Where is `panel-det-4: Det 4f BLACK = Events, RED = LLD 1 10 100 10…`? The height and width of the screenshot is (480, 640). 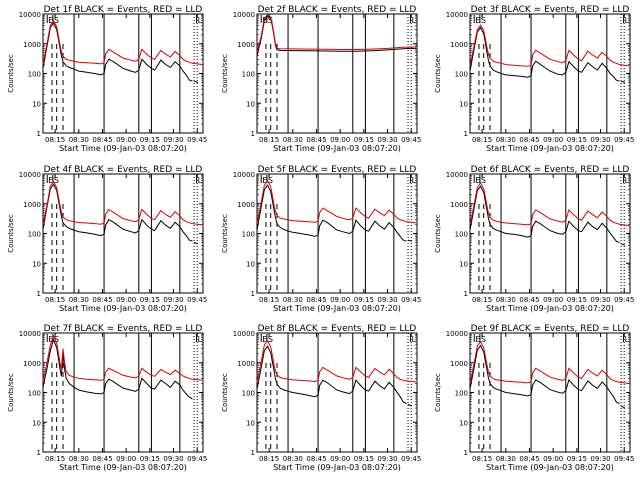 panel-det-4: Det 4f BLACK = Events, RED = LLD 1 10 100 10… is located at coordinates (107, 239).